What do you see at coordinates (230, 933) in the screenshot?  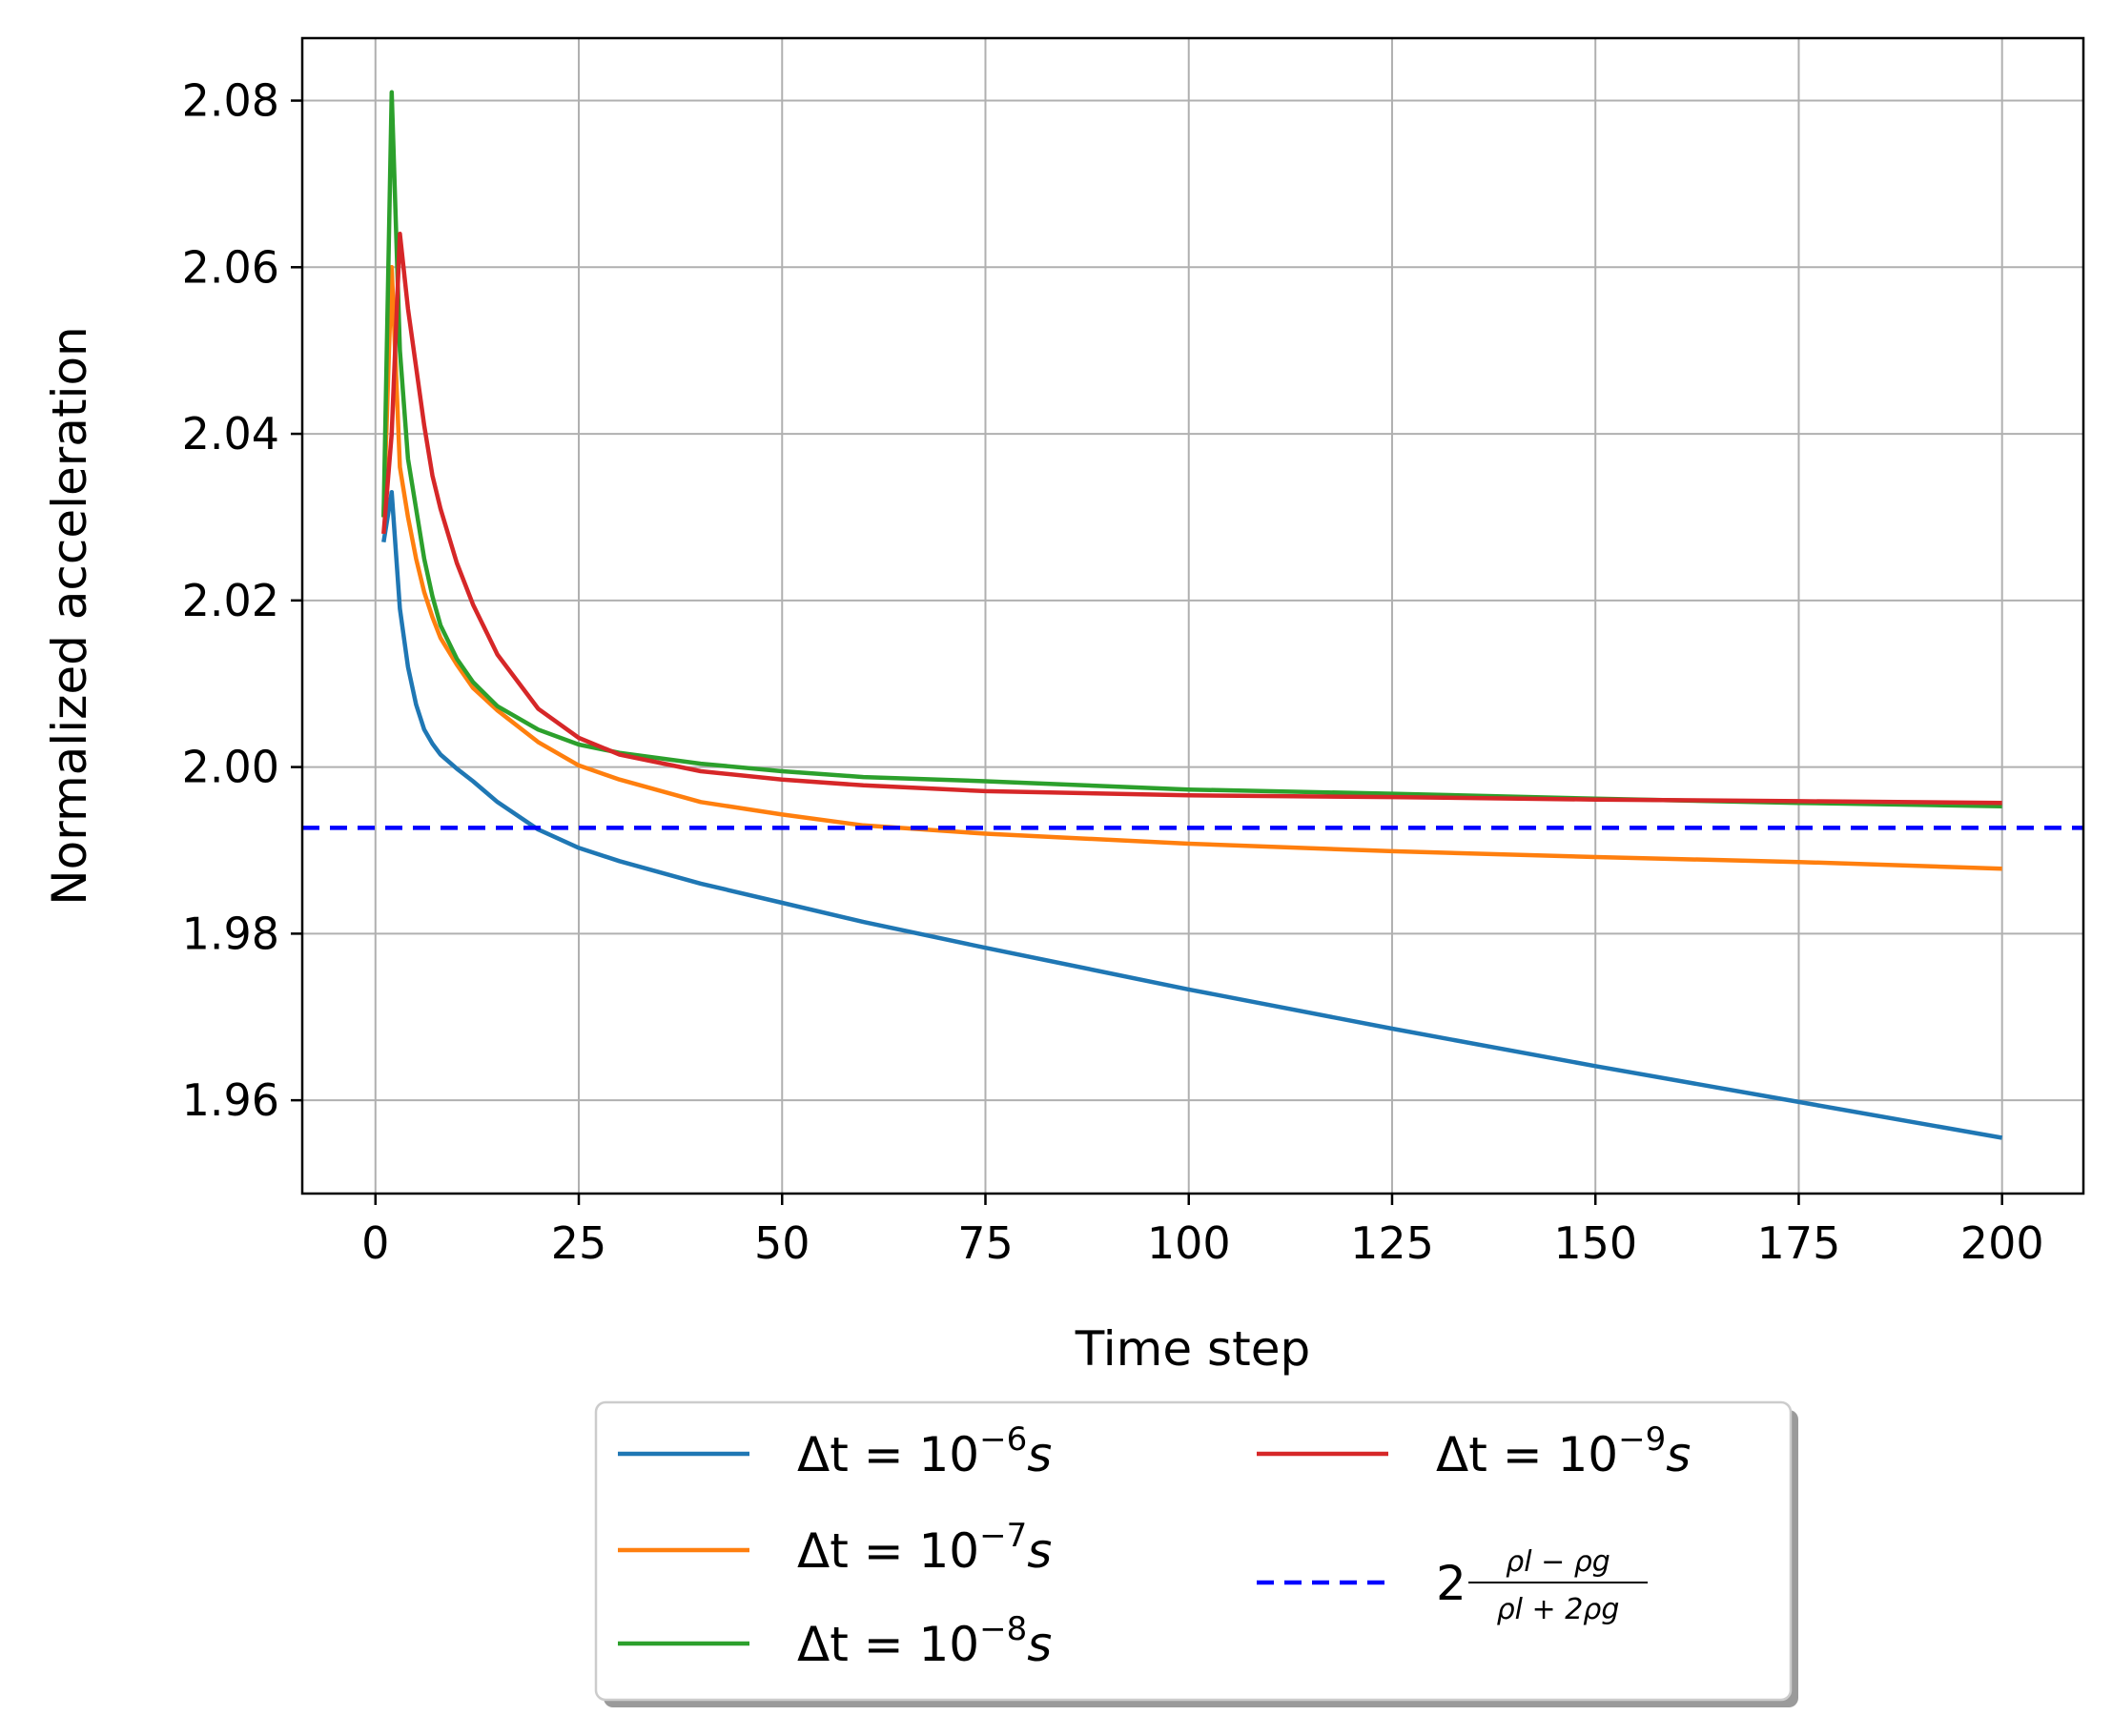 I see `y-tick-label: 1.98` at bounding box center [230, 933].